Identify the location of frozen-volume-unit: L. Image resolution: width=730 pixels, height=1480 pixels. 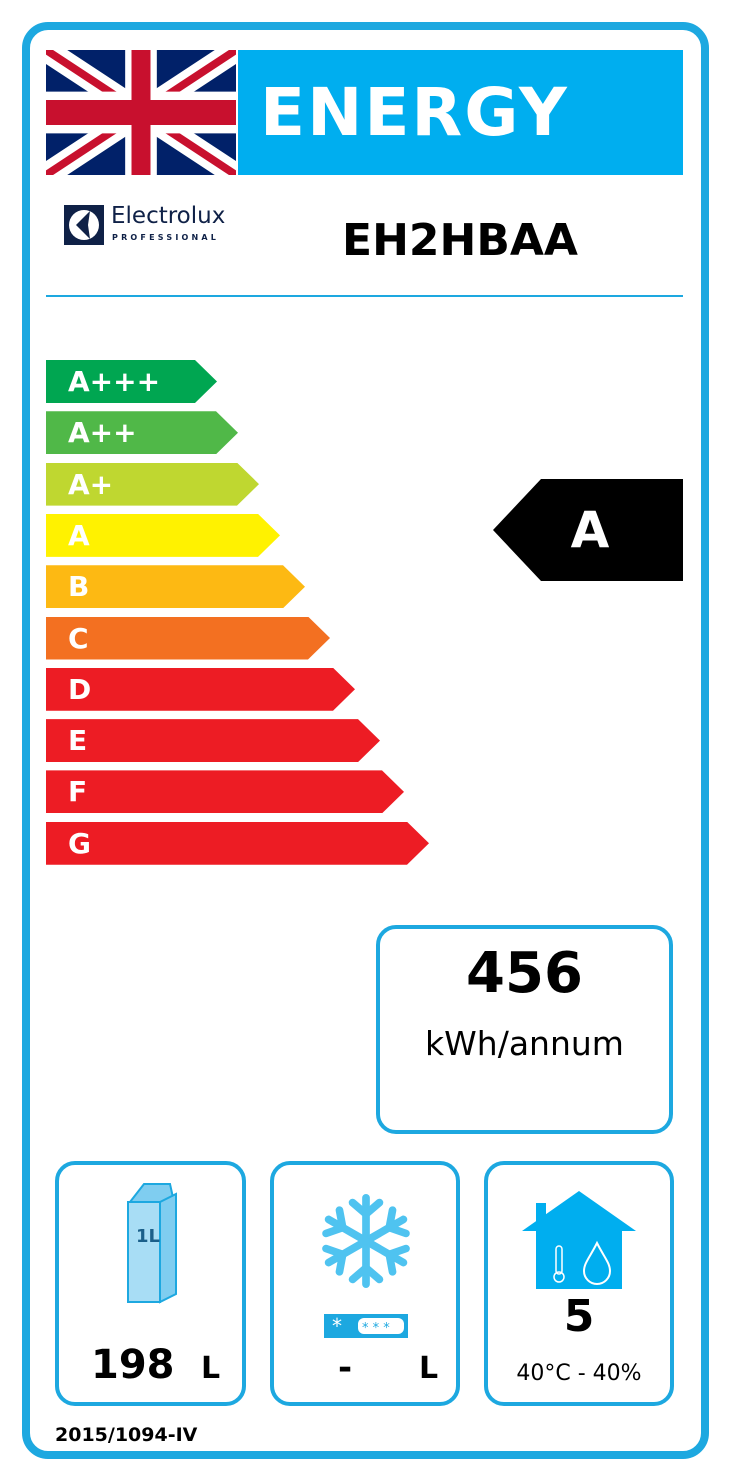
(429, 1368).